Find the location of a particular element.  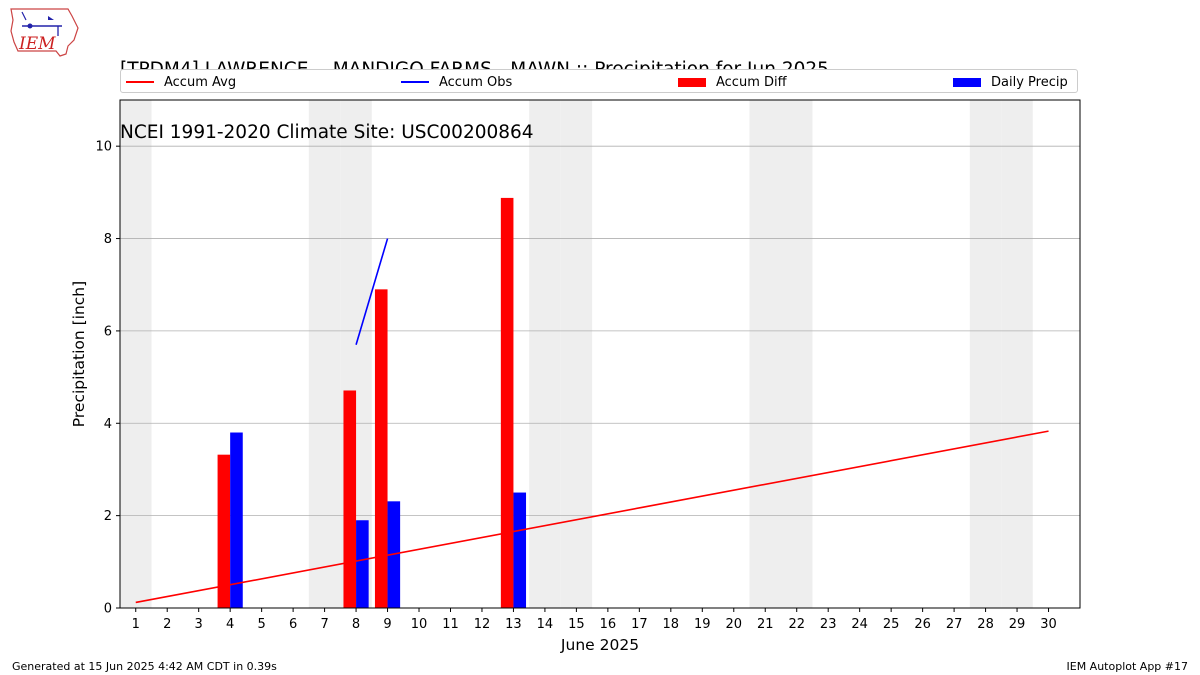

x-tick-label: 16 is located at coordinates (608, 624).